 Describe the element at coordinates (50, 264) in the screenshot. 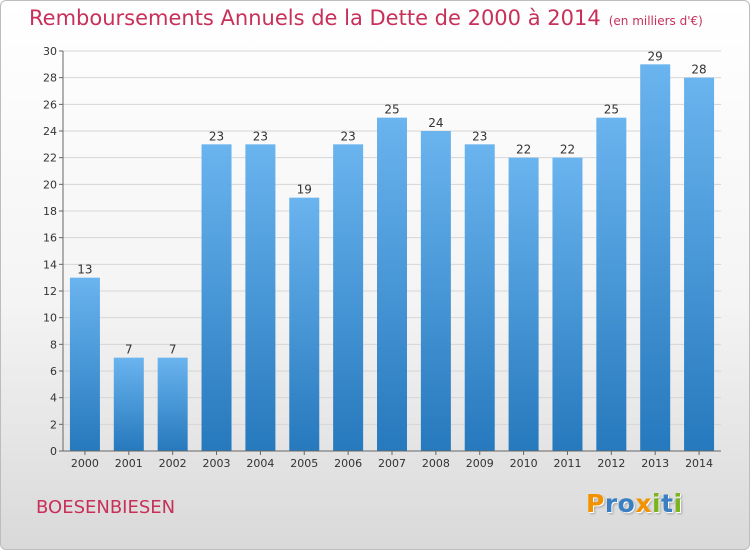

I see `y-tick-label: 14` at that location.